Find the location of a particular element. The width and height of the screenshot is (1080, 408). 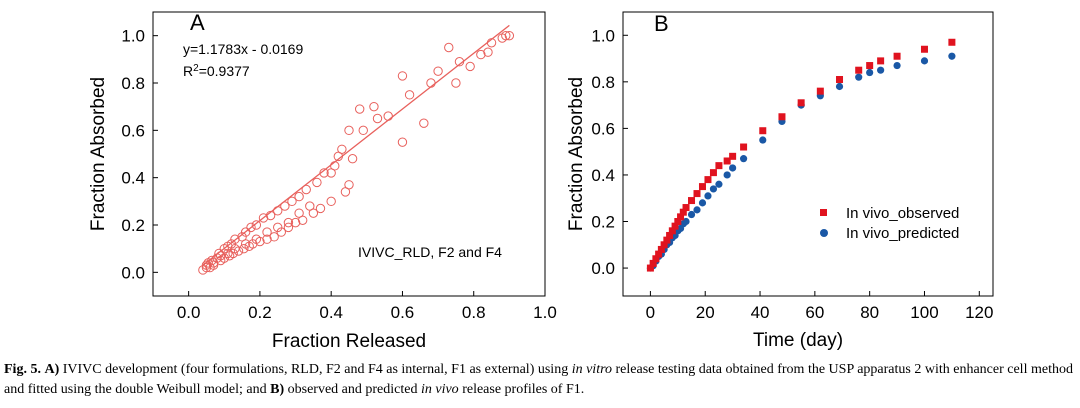

legend-observed-label: In vivo_observed is located at coordinates (902, 213).